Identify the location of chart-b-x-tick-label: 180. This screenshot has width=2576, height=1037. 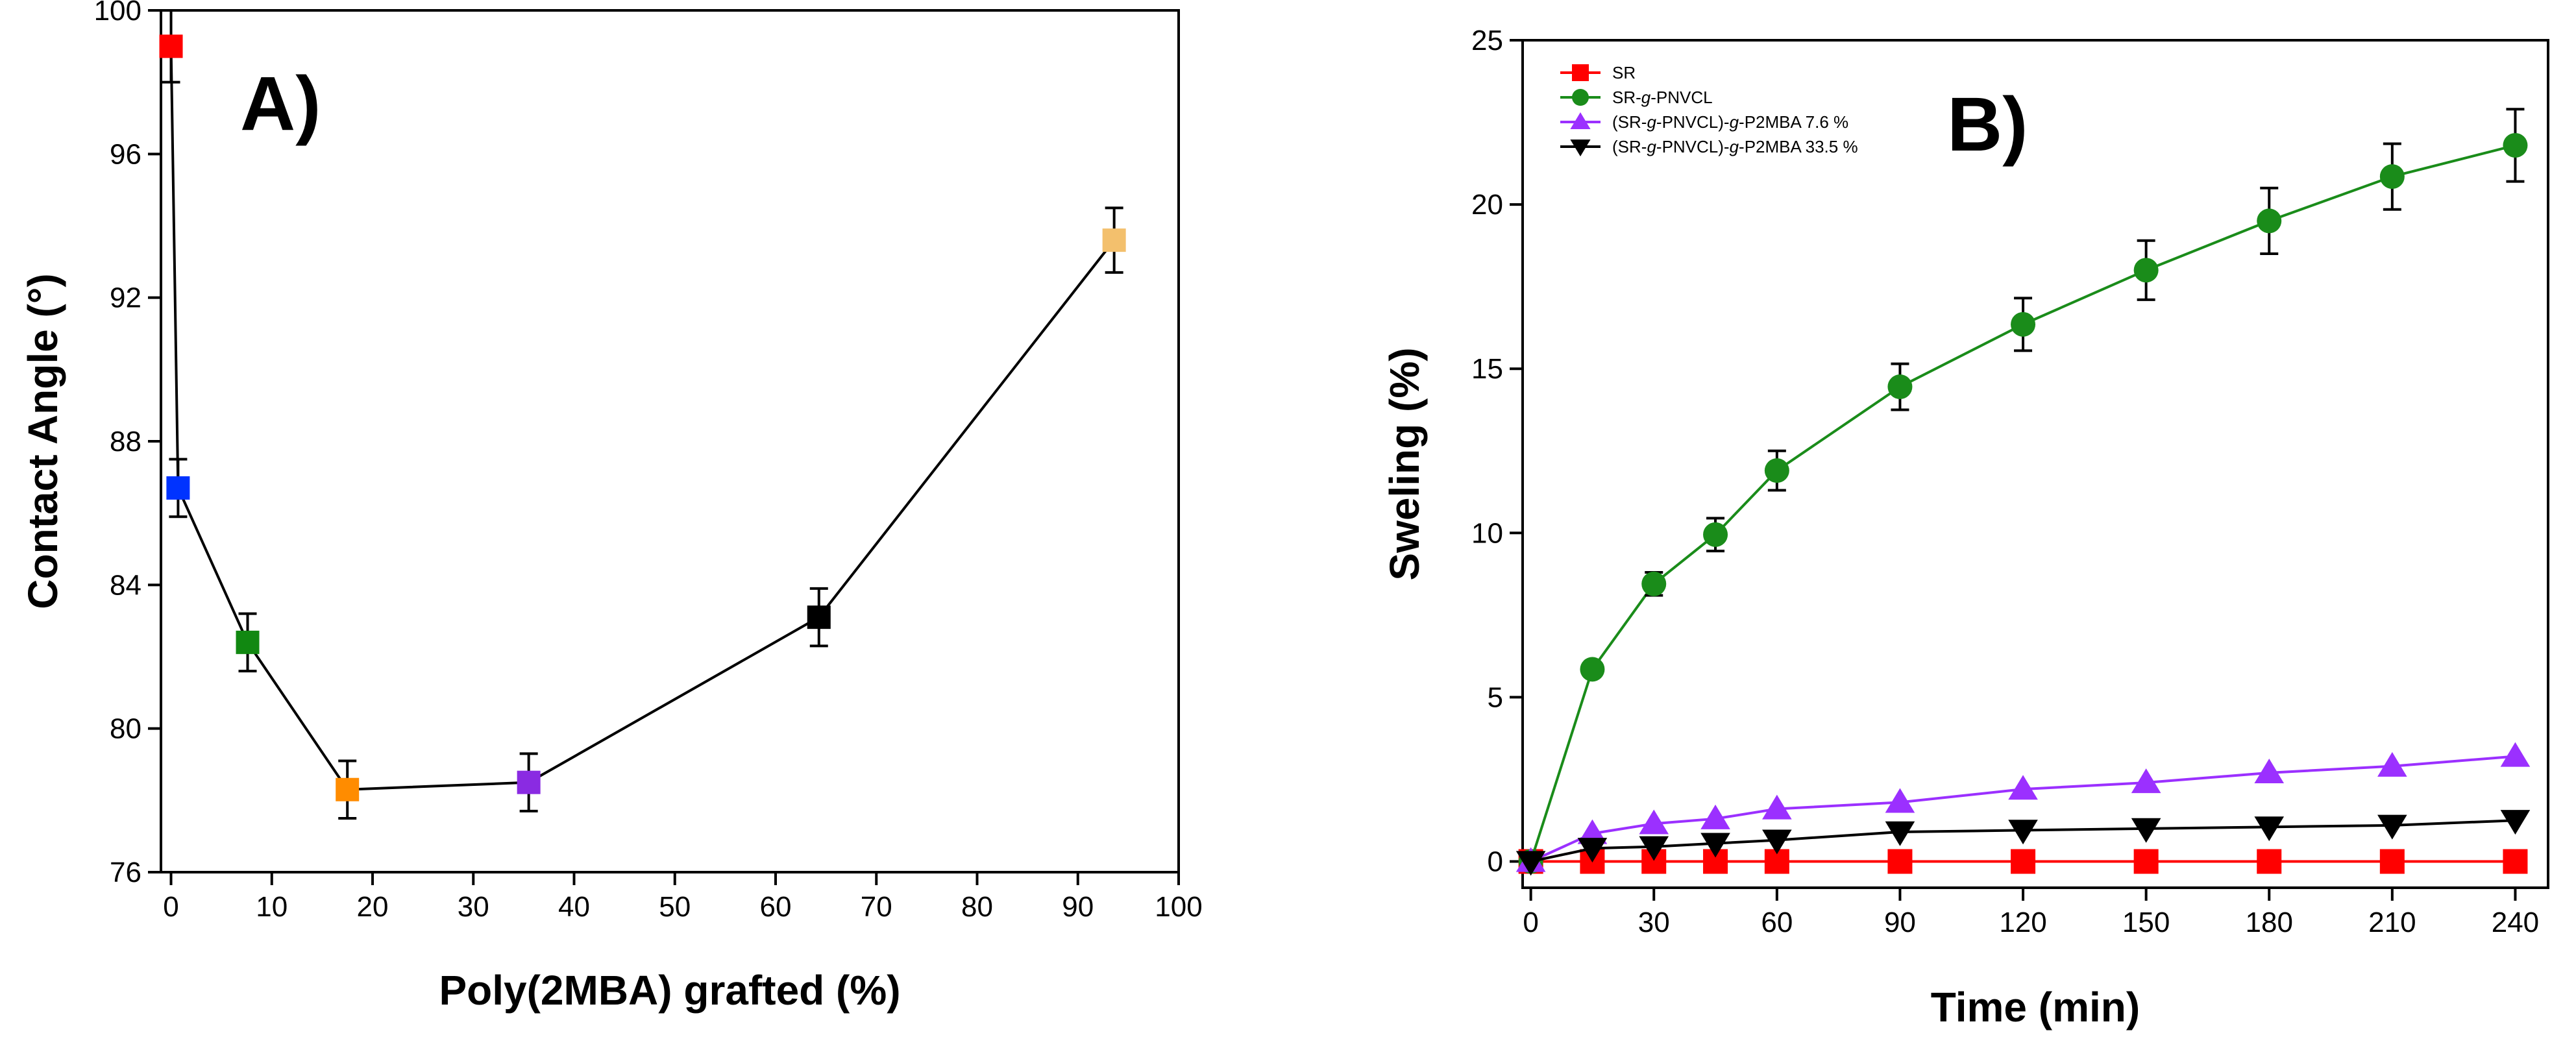
(2269, 922).